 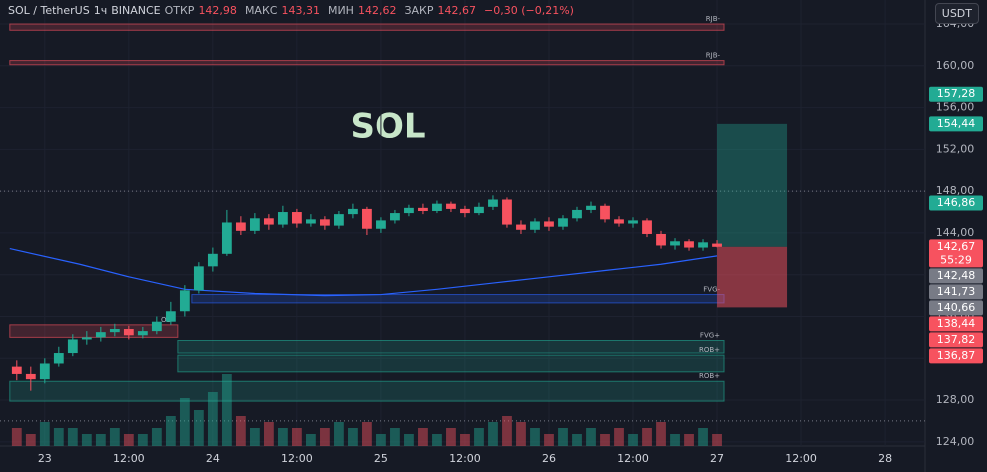 I want to click on change: −0,30 (−0,21%), so click(x=528, y=10).